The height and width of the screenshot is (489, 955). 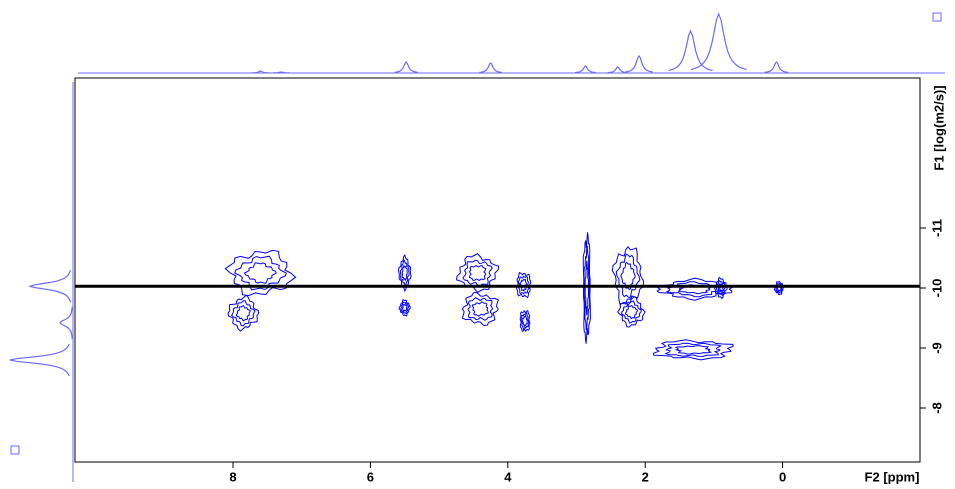 I want to click on y-tick-label: -9, so click(x=936, y=348).